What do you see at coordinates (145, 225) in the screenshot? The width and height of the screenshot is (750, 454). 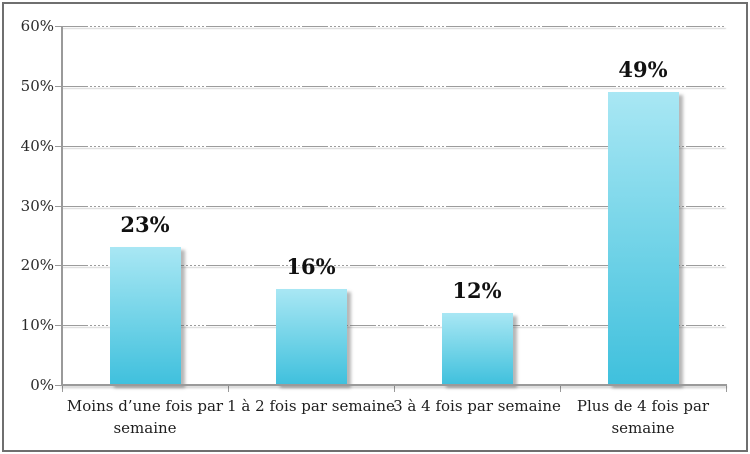 I see `bar-value-label: 23%` at bounding box center [145, 225].